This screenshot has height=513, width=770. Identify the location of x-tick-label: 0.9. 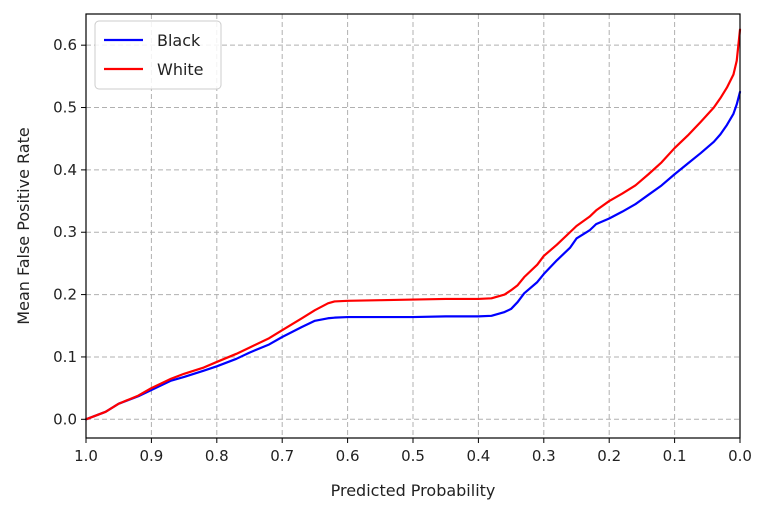
(151, 456).